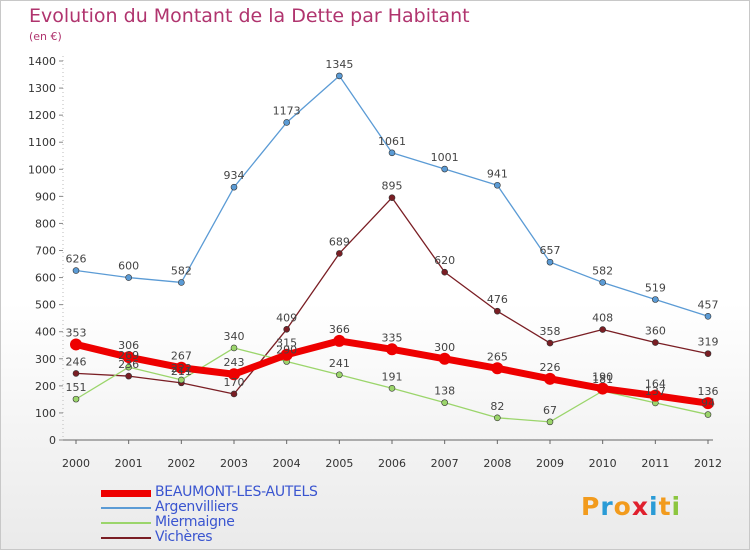 This screenshot has height=550, width=750. What do you see at coordinates (640, 506) in the screenshot?
I see `brand-letter: x` at bounding box center [640, 506].